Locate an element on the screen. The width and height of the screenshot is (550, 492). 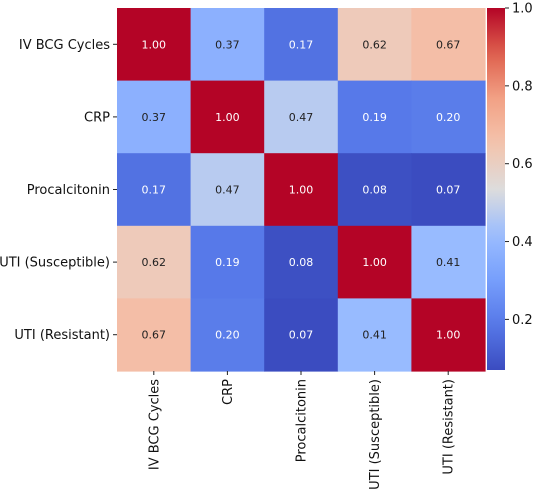
colorbar-tick-label: 1.0 is located at coordinates (522, 9).